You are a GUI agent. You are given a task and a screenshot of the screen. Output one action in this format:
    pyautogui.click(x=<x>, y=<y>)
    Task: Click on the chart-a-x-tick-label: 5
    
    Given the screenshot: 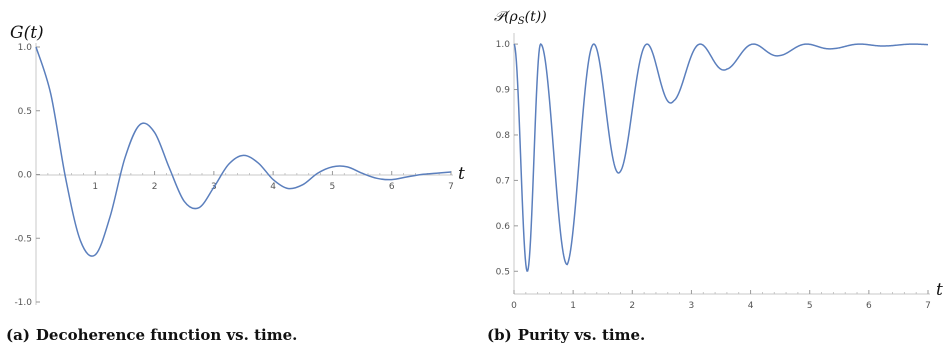 What is the action you would take?
    pyautogui.click(x=333, y=187)
    